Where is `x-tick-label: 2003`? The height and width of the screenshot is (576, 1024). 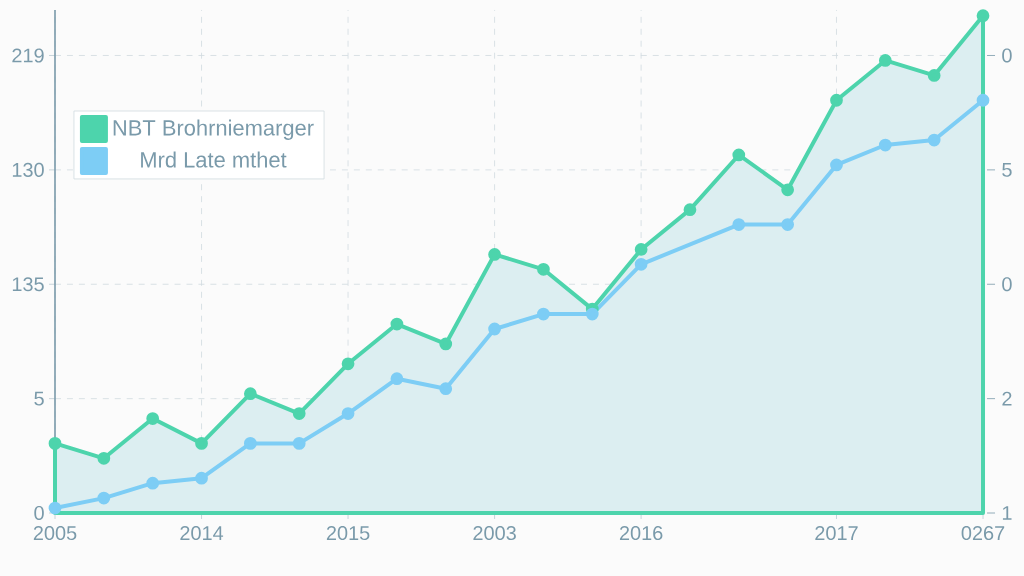
x-tick-label: 2003 is located at coordinates (494, 533).